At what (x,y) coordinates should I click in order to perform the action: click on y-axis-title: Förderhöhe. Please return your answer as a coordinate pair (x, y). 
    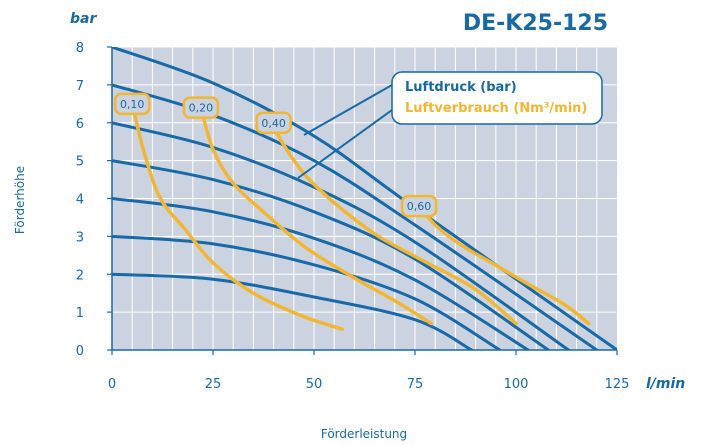
    Looking at the image, I should click on (20, 200).